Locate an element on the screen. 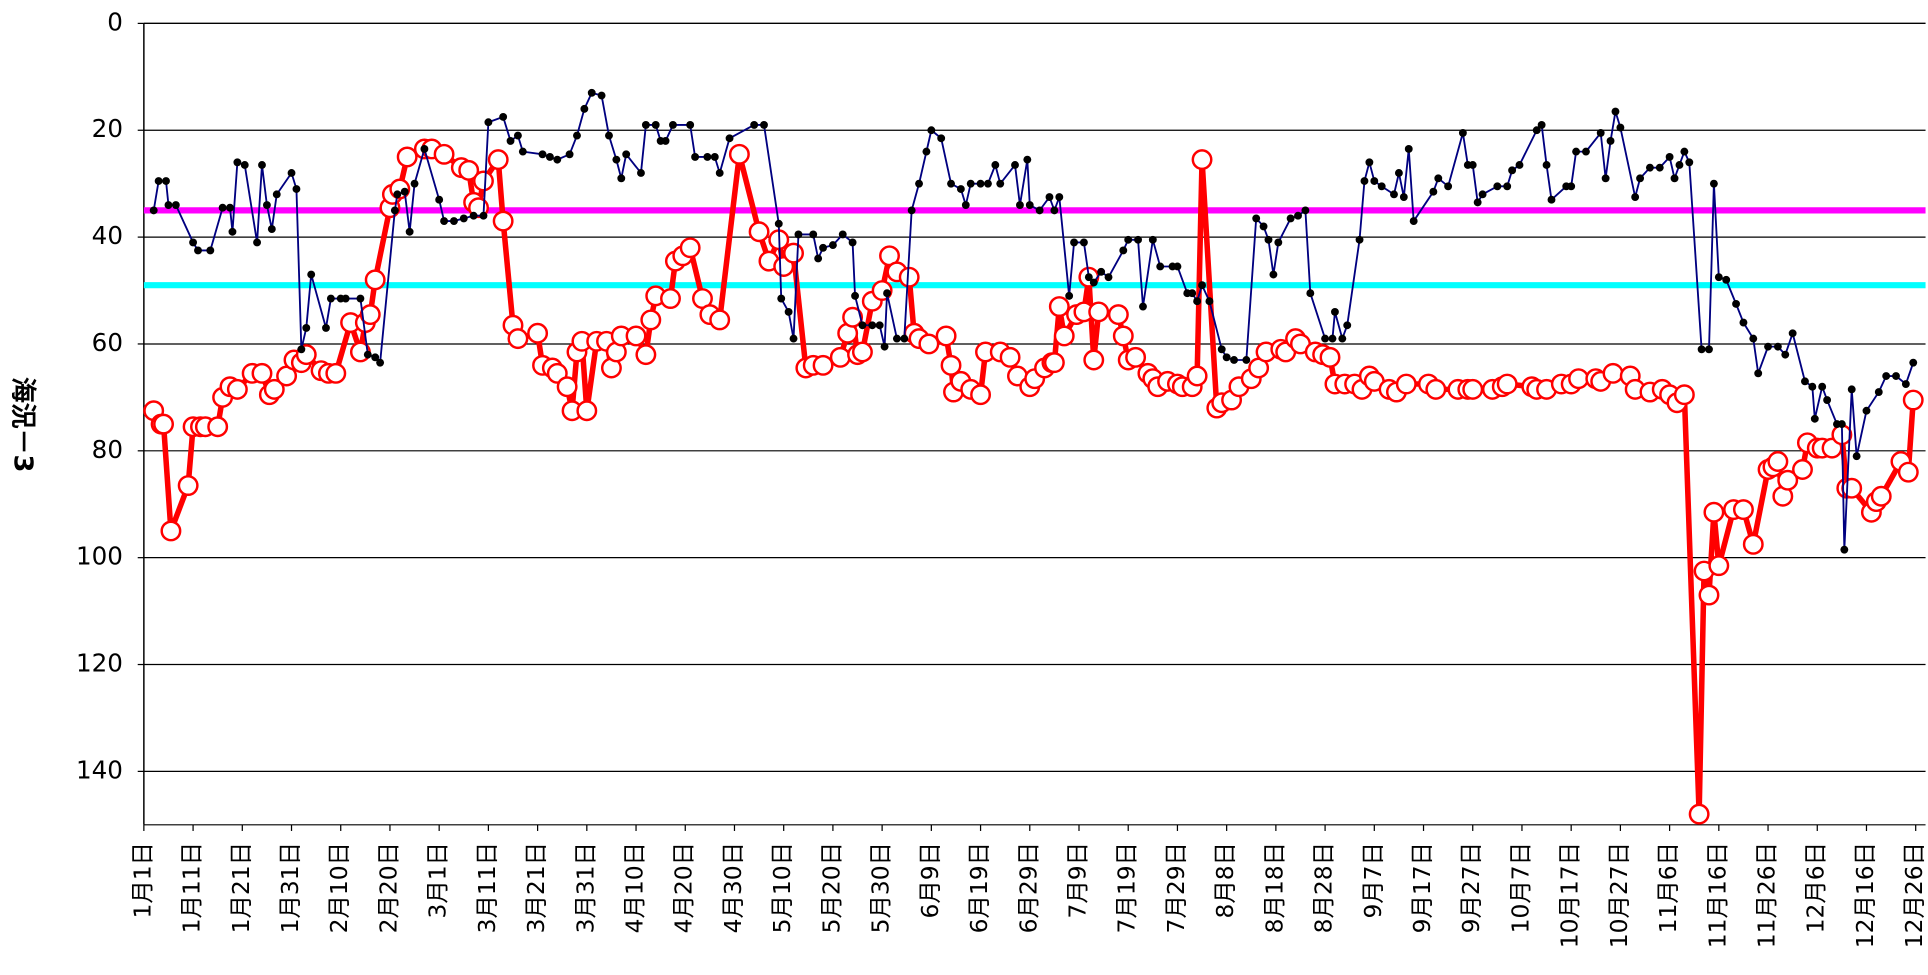 Image resolution: width=1928 pixels, height=975 pixels. x-tick-label: 6月19日 is located at coordinates (979, 887).